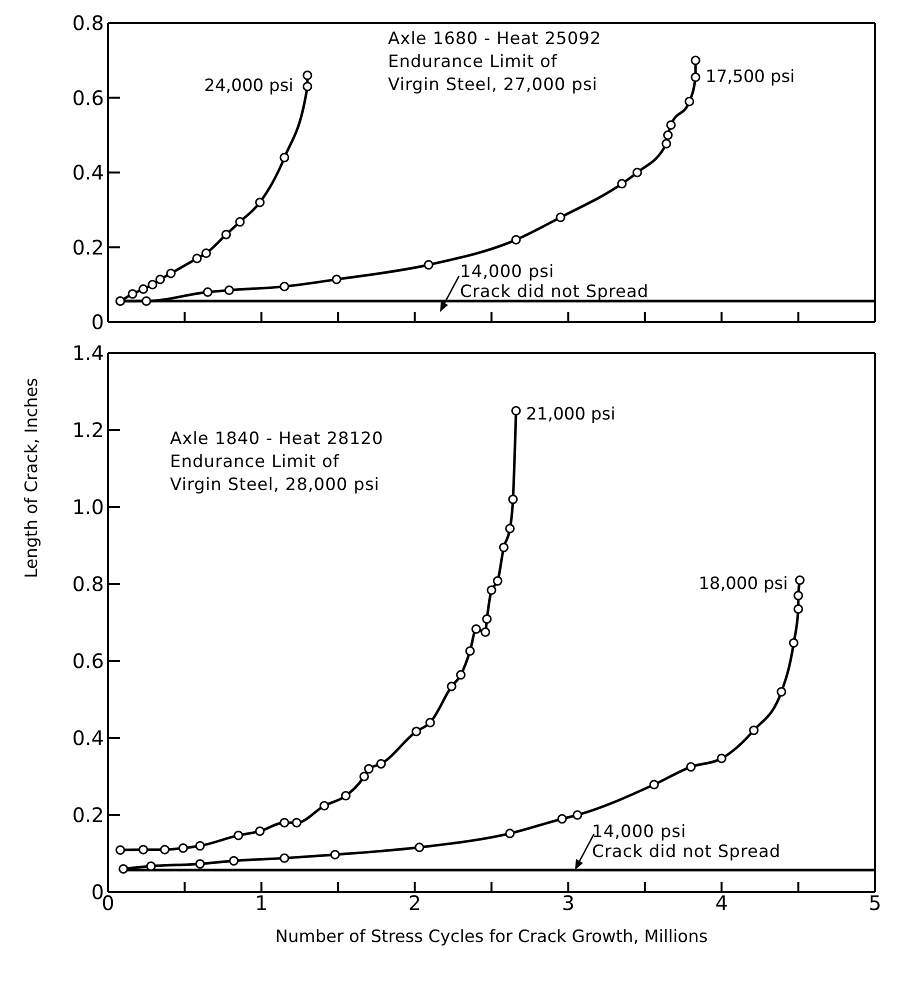 The height and width of the screenshot is (982, 901). I want to click on annotation: Axle 1840 - Heat 28120 Endurance Limit of Virgin Steel, 28,000 psi, so click(277, 462).